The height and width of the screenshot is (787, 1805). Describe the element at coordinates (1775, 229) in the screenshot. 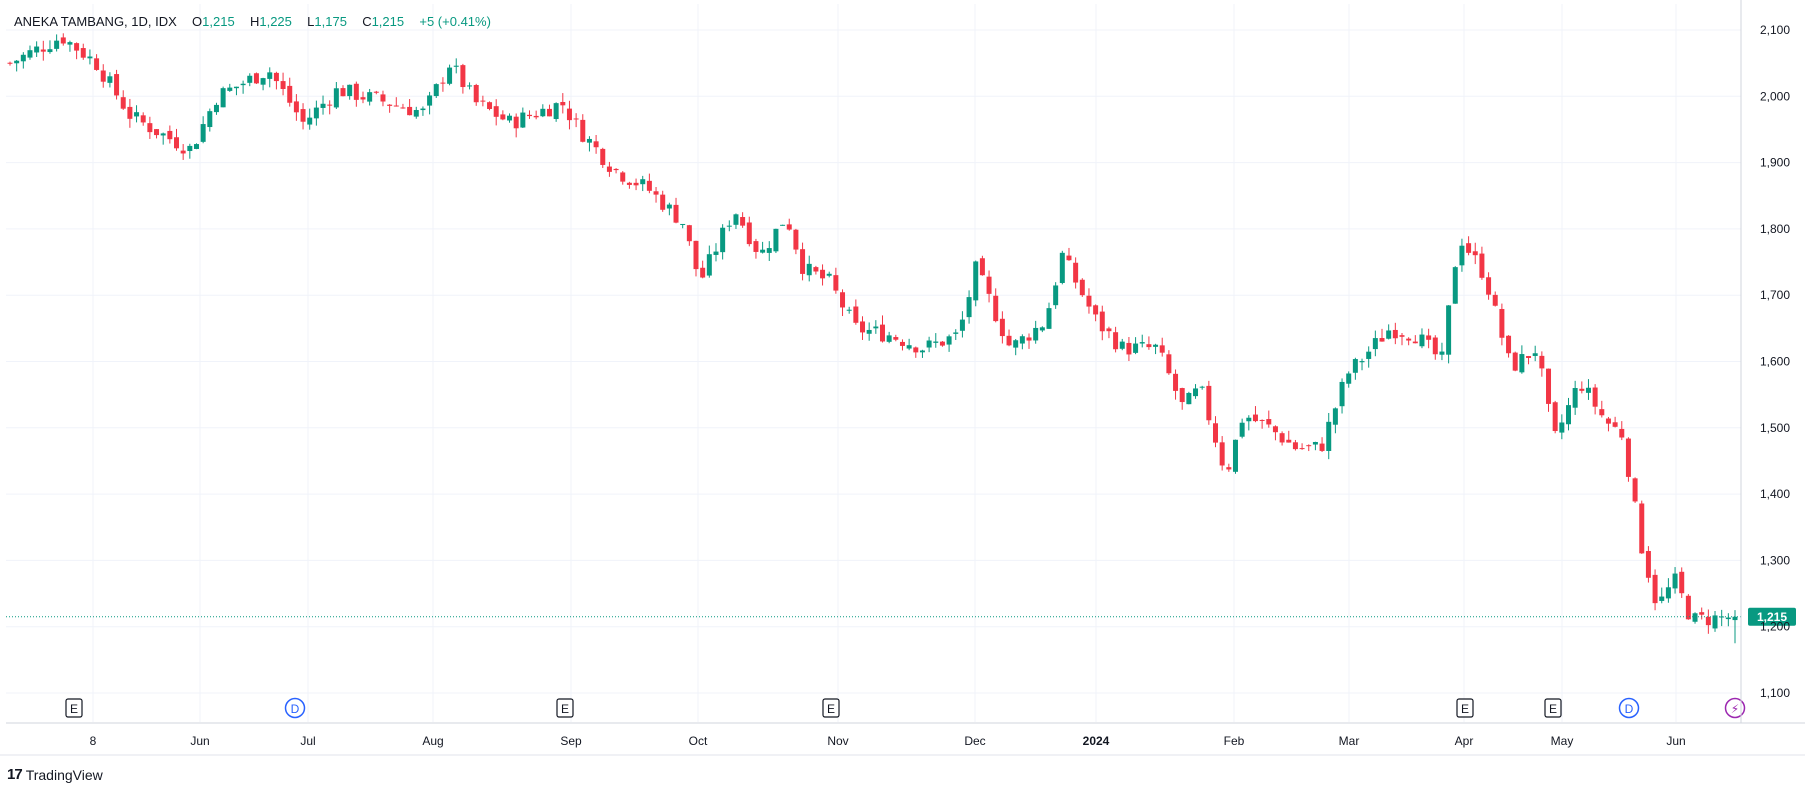

I see `y-tick-label: 1,800` at that location.